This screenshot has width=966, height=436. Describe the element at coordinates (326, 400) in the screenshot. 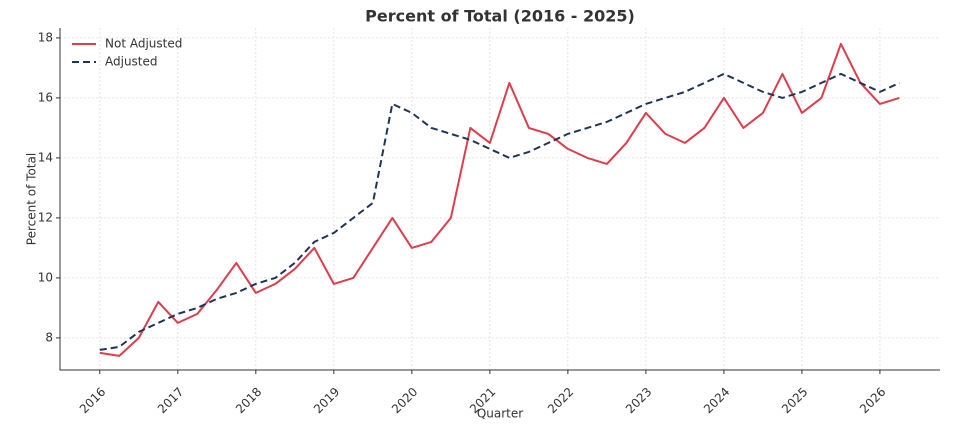

I see `x-tick-label: 2019` at that location.